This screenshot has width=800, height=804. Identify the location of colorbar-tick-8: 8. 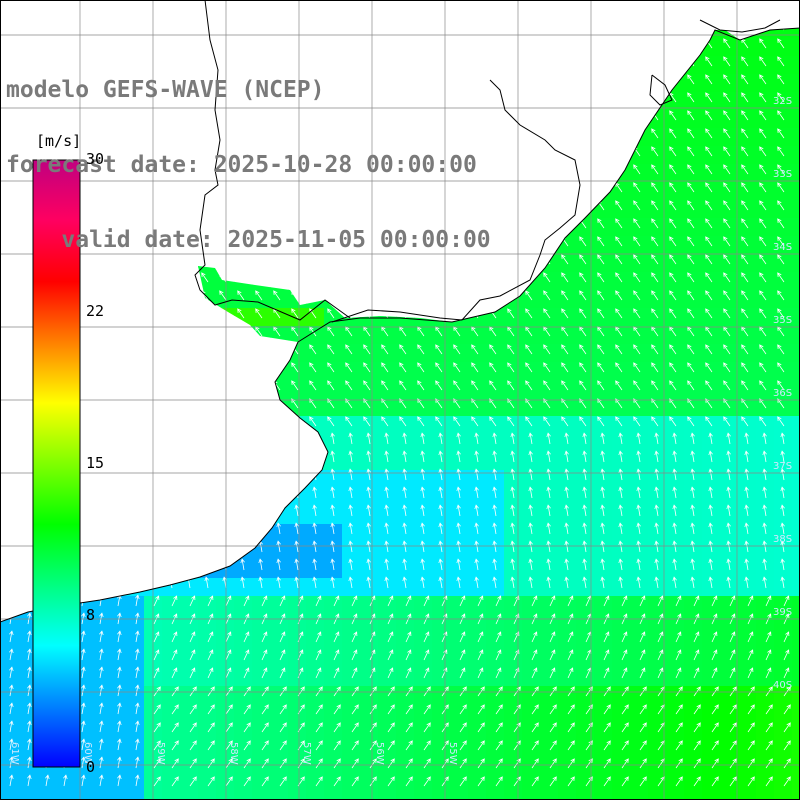
(91, 615).